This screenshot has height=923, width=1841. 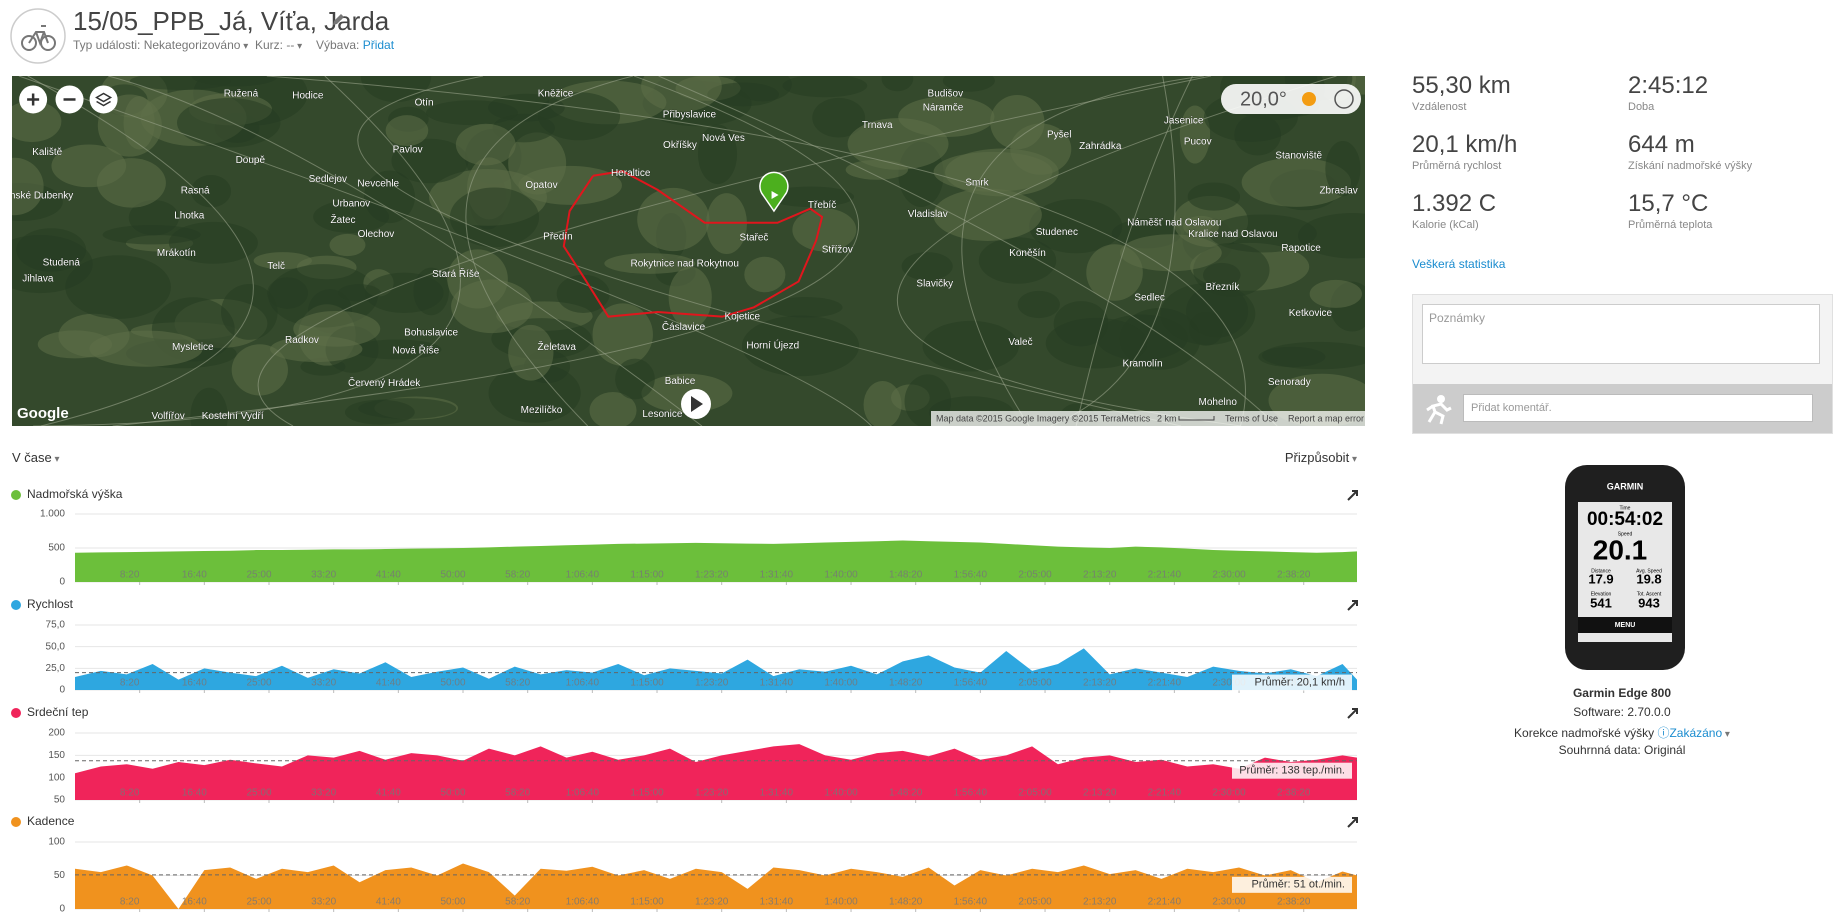 I want to click on add-gear-link: Přidat, so click(x=378, y=45).